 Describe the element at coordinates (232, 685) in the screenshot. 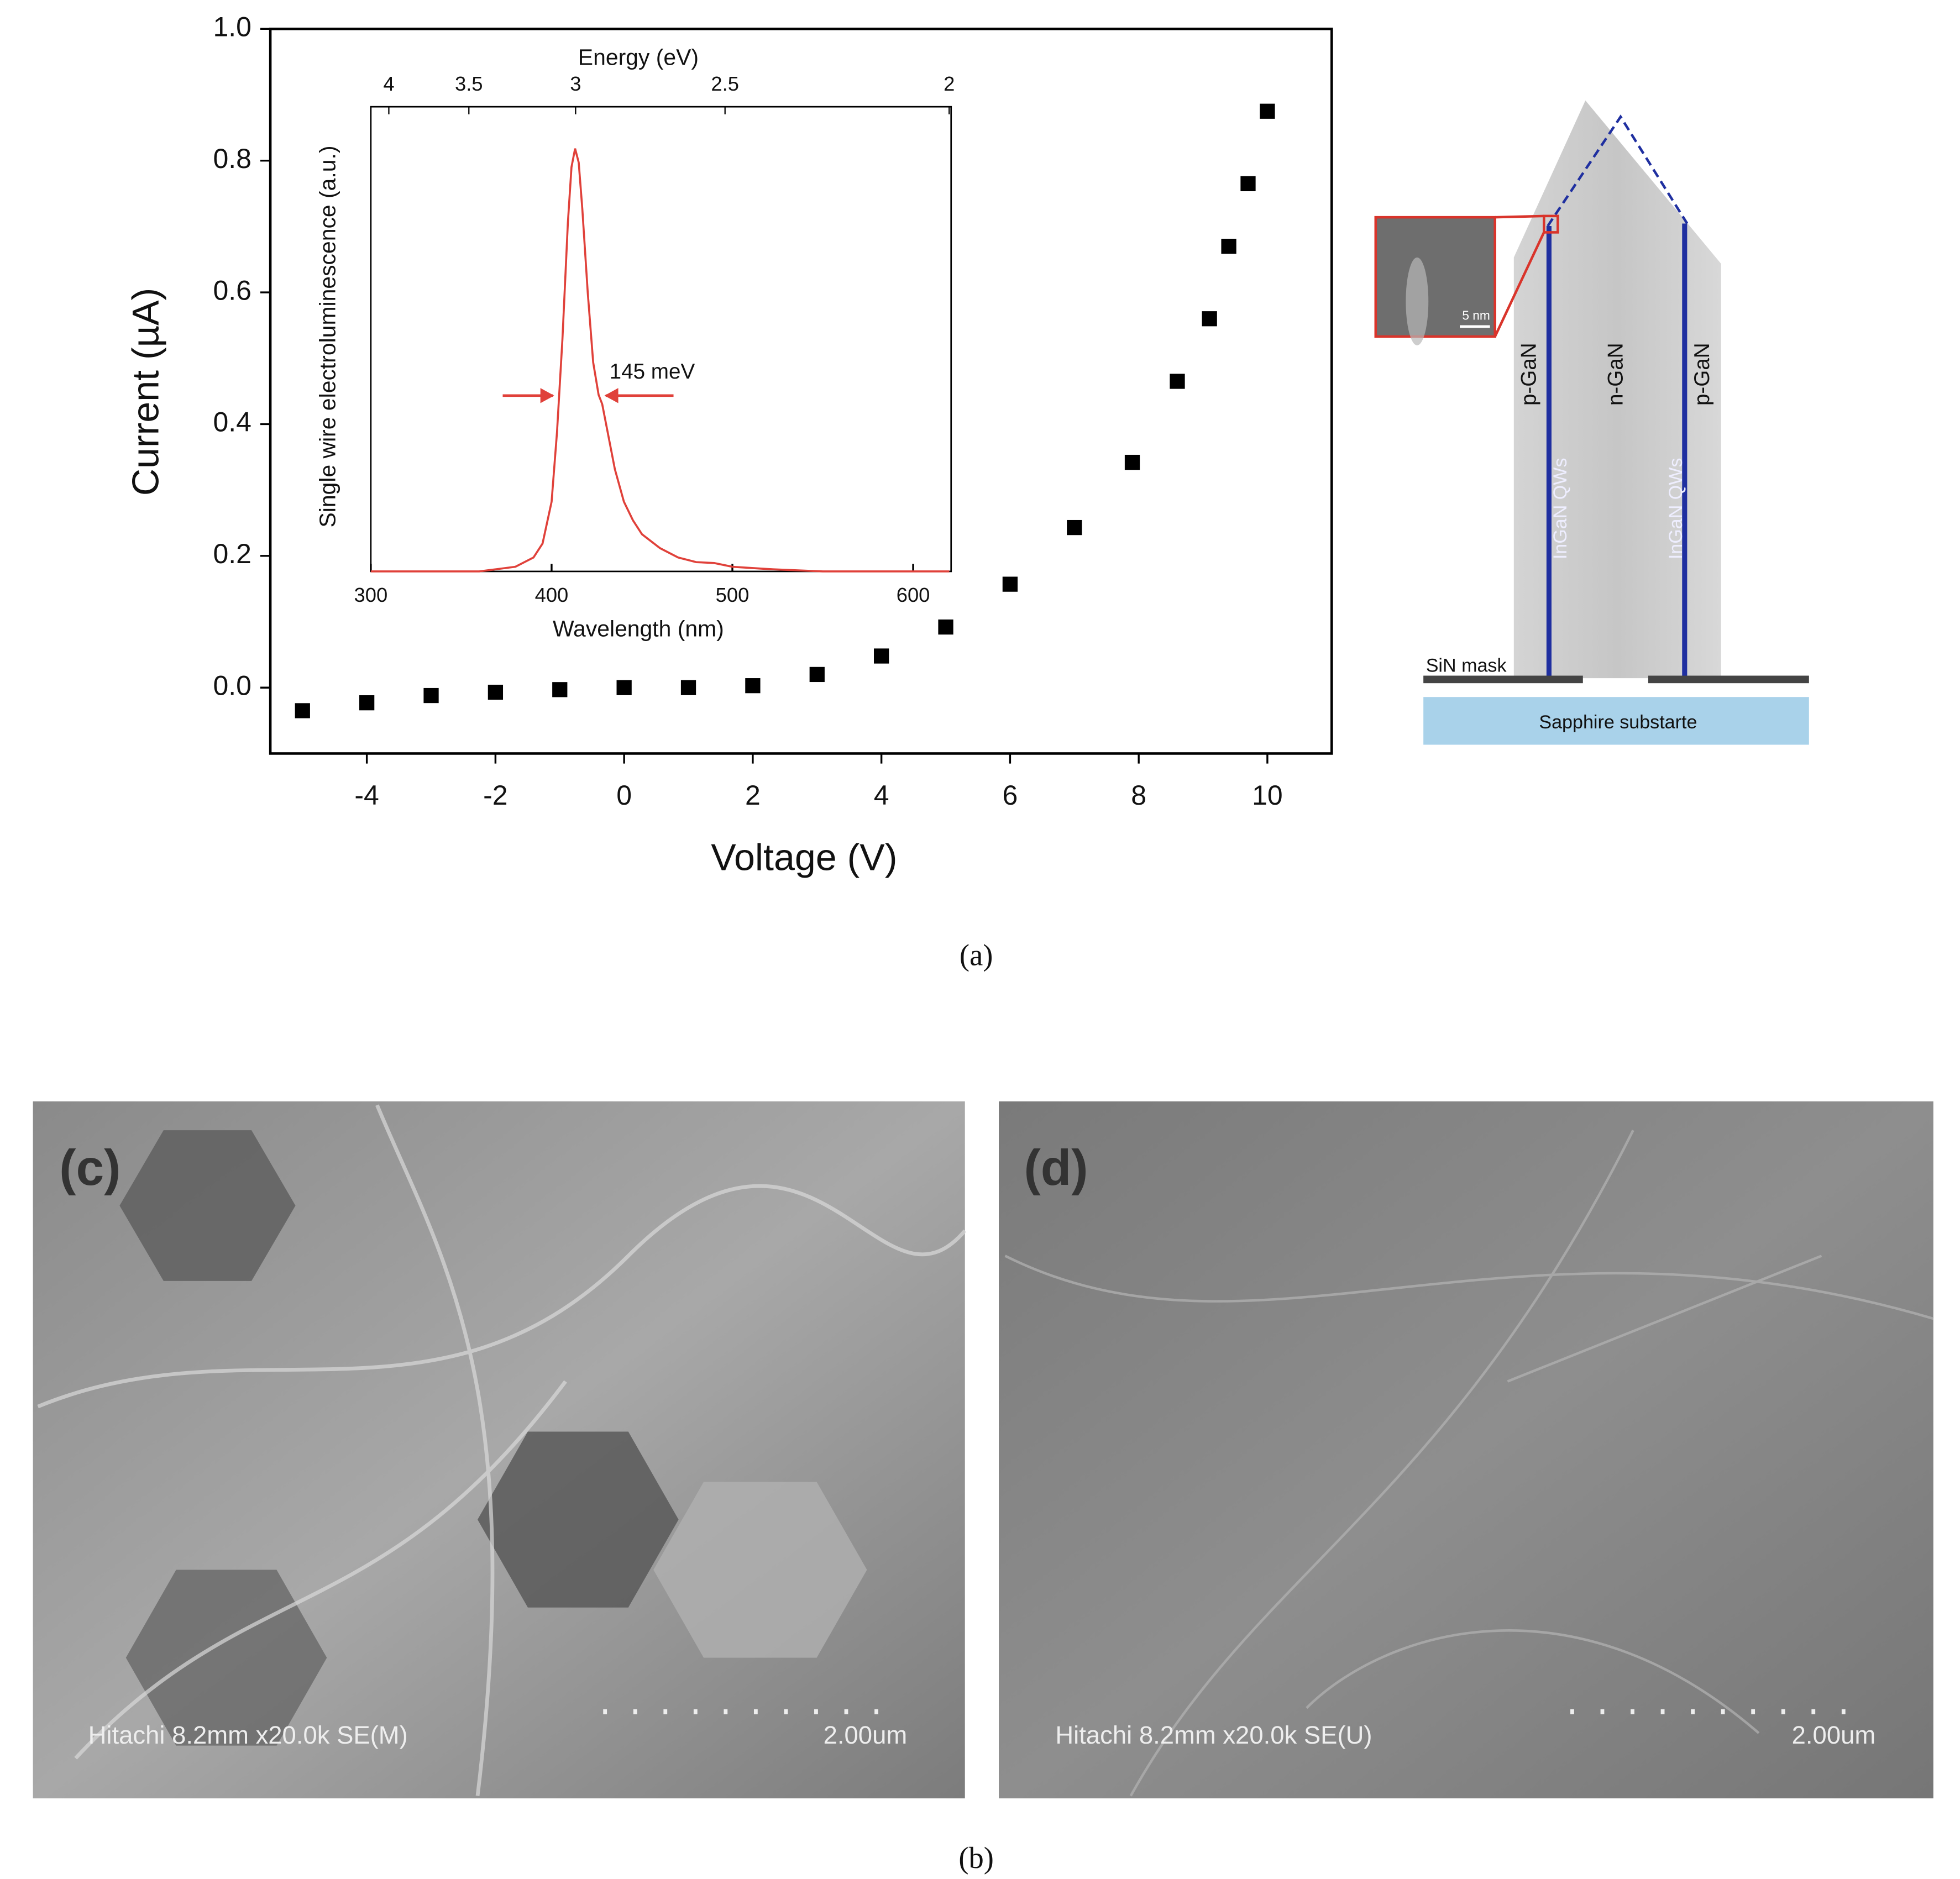

I see `y-tick-label: 0.0` at that location.